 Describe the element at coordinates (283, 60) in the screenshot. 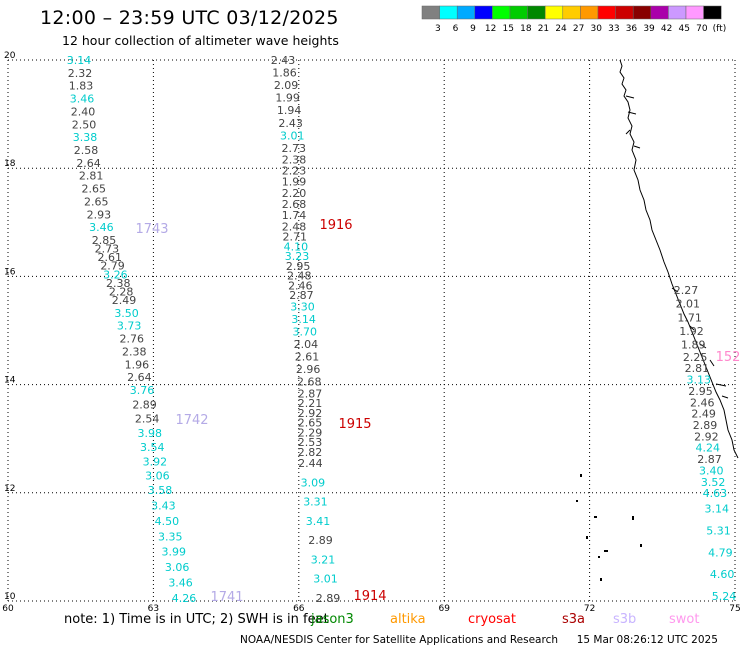

I see `wave-height-value: 2.43` at that location.